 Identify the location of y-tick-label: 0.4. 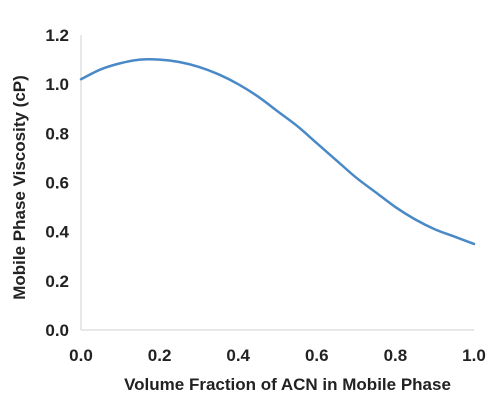
(57, 232).